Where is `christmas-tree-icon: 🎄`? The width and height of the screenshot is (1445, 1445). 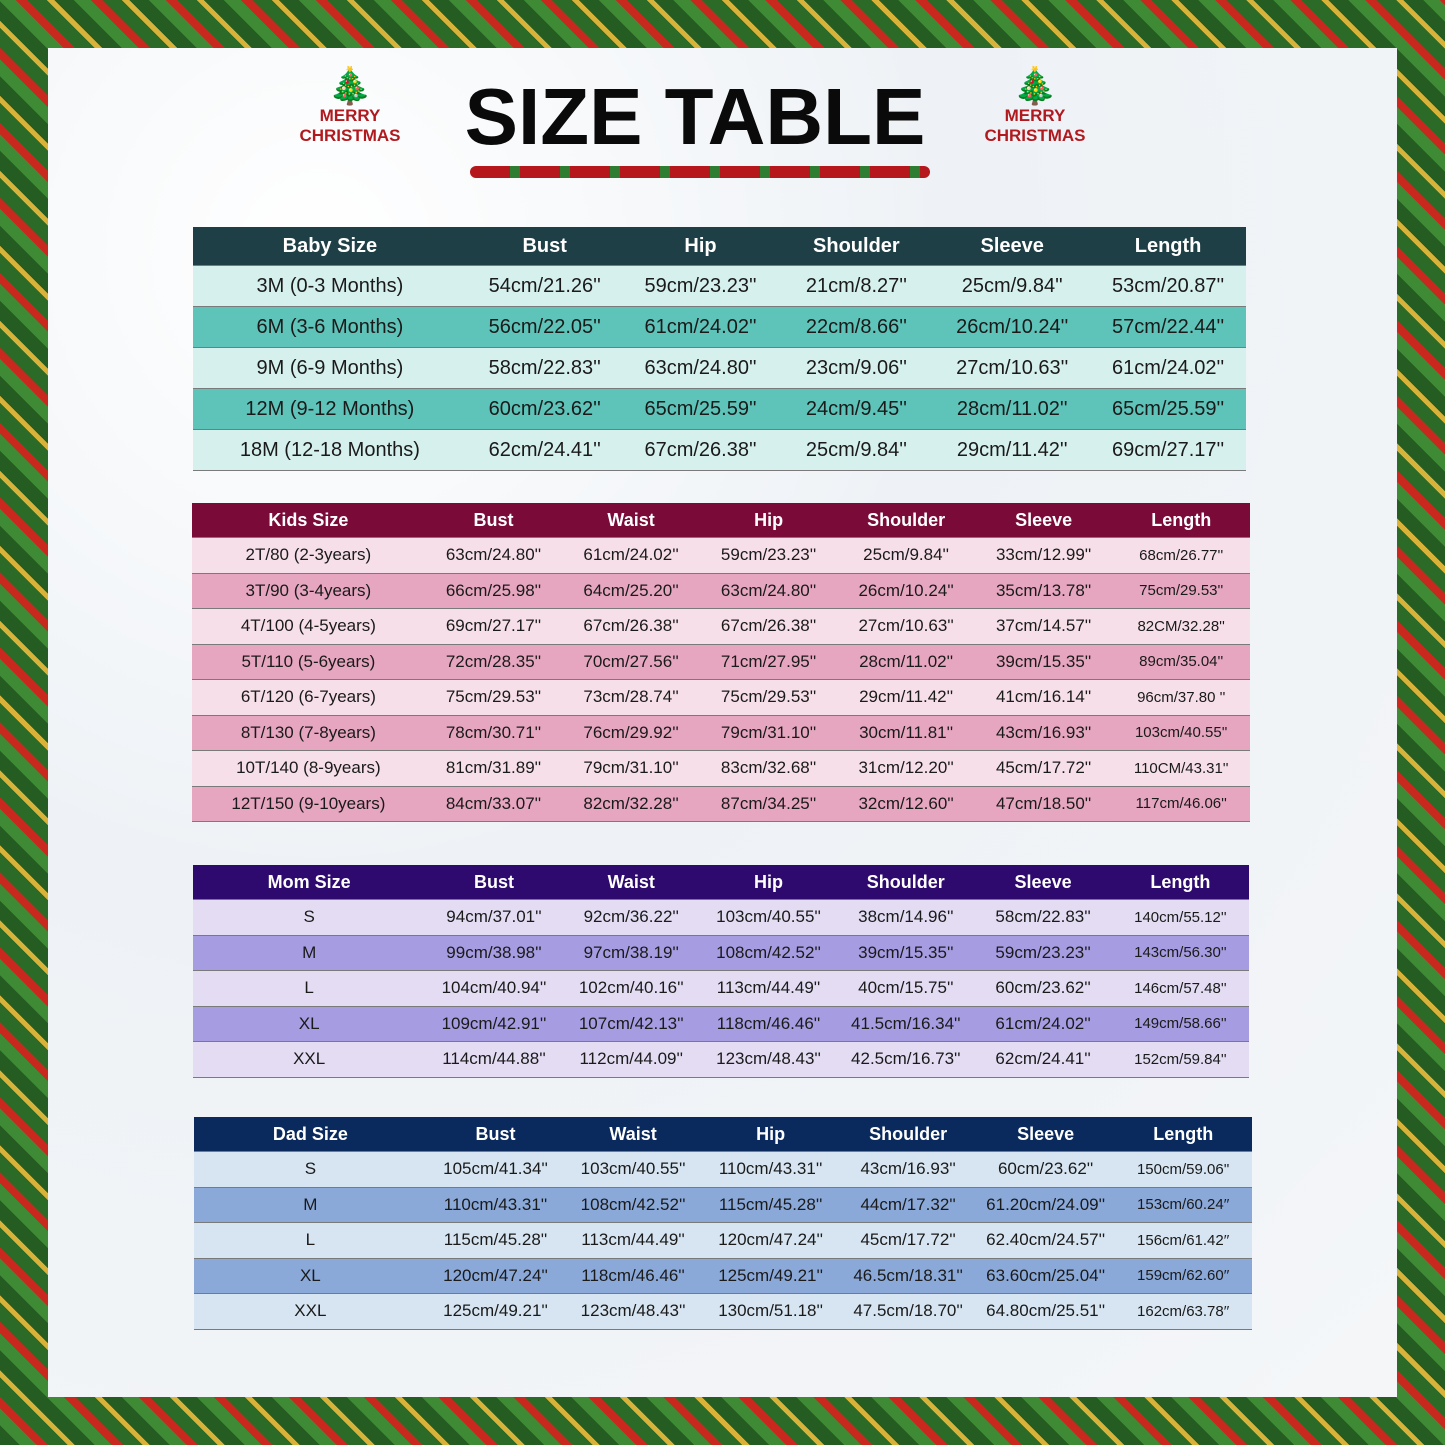 christmas-tree-icon: 🎄 is located at coordinates (350, 85).